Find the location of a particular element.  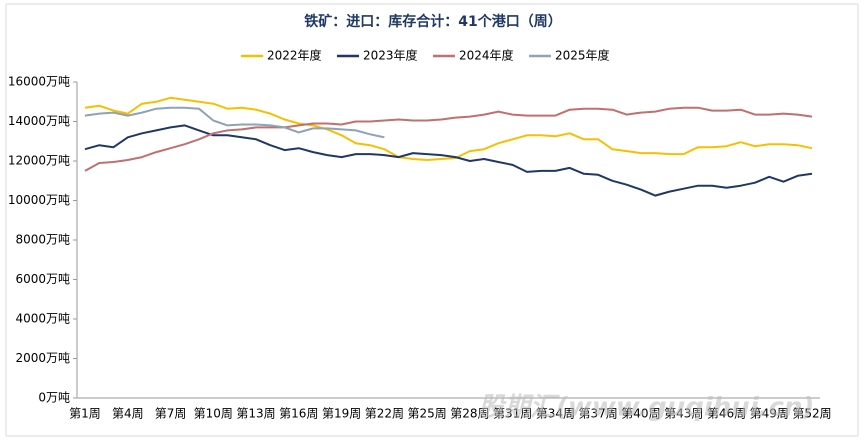

y-tick-label: 0万吨 is located at coordinates (54, 398).